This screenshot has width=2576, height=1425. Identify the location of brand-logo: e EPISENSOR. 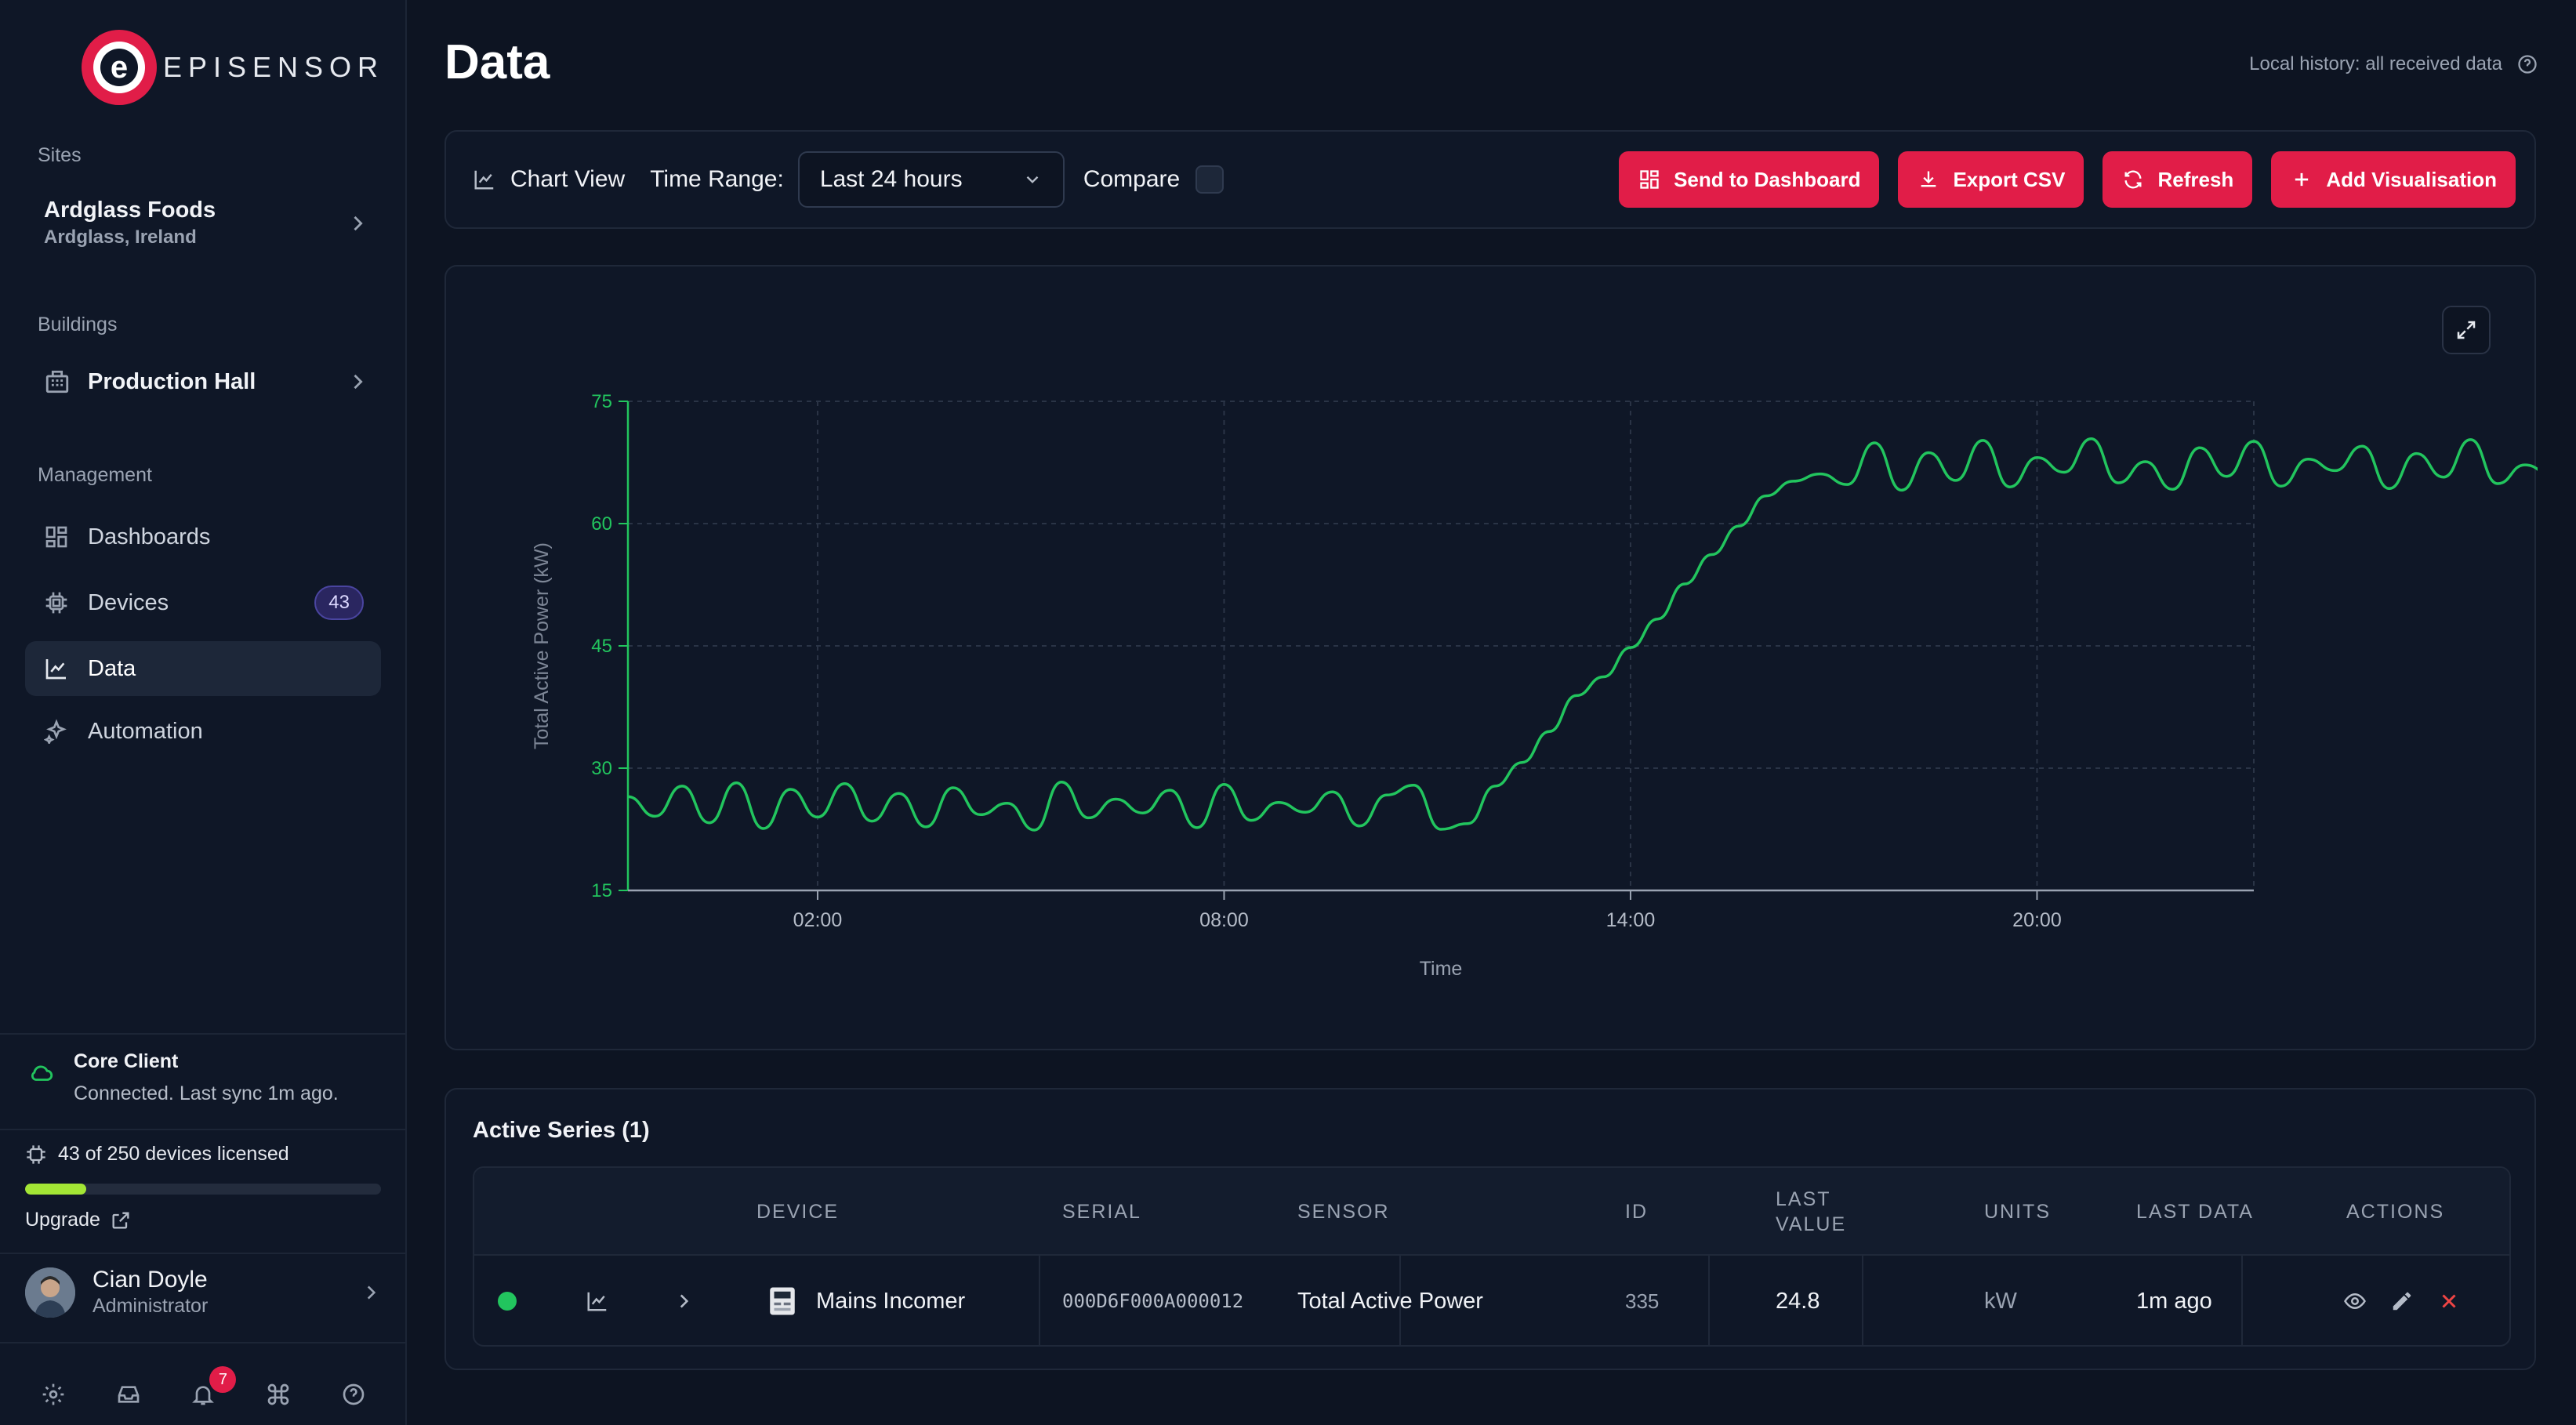
(233, 67).